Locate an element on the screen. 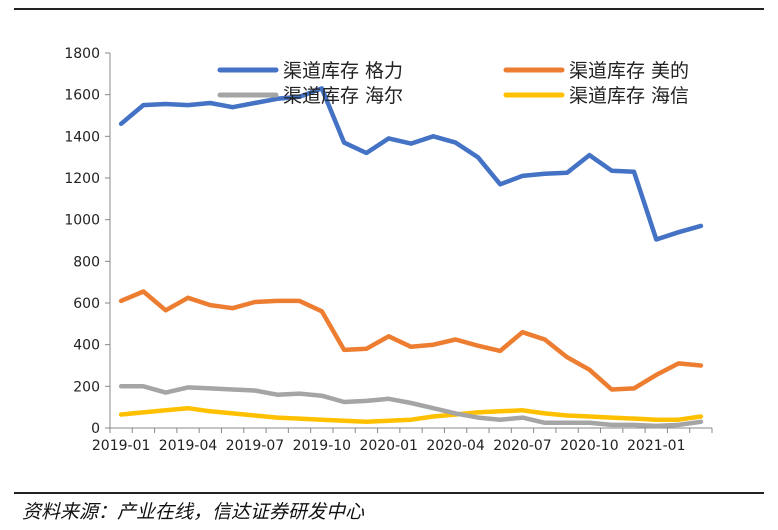 The image size is (778, 530). y-tick-label: 1800 is located at coordinates (82, 54).